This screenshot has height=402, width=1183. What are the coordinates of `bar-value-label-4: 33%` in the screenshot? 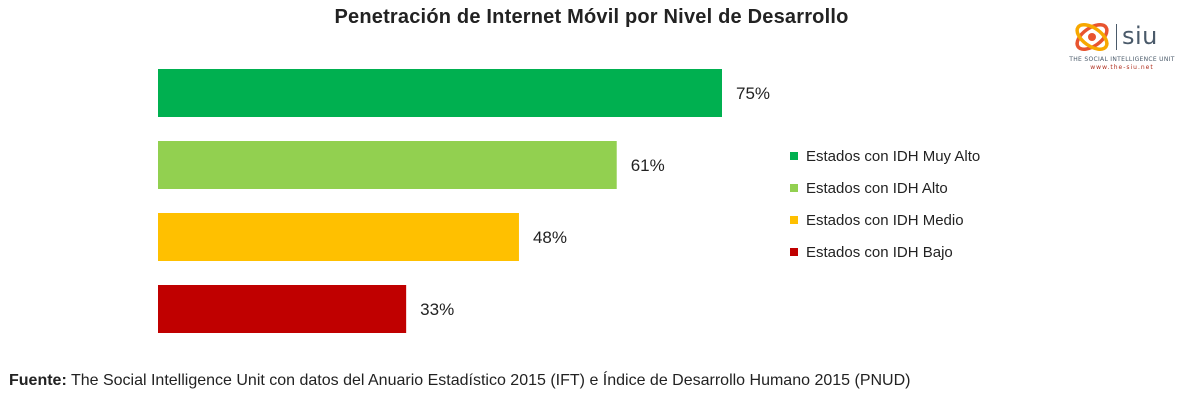 It's located at (437, 309).